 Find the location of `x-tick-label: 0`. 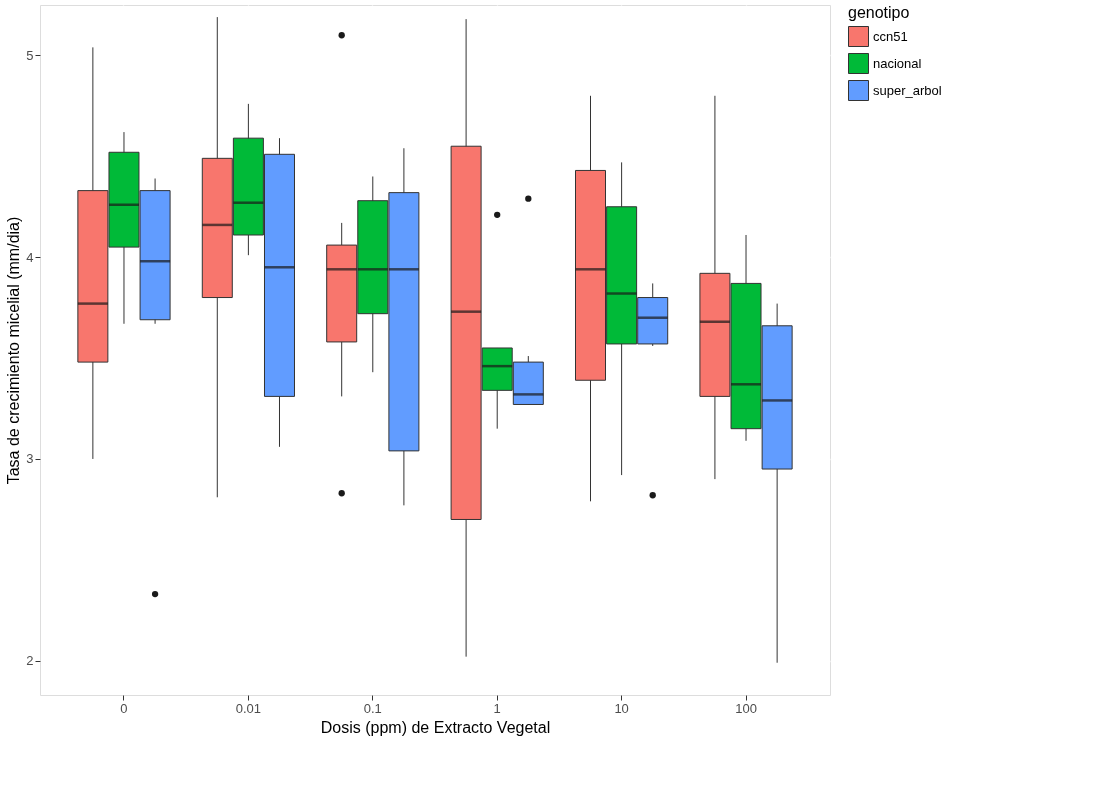

x-tick-label: 0 is located at coordinates (124, 708).